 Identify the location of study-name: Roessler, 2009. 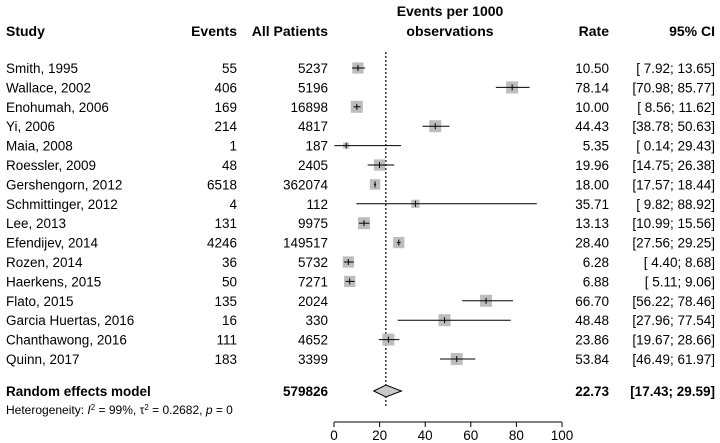
(51, 165).